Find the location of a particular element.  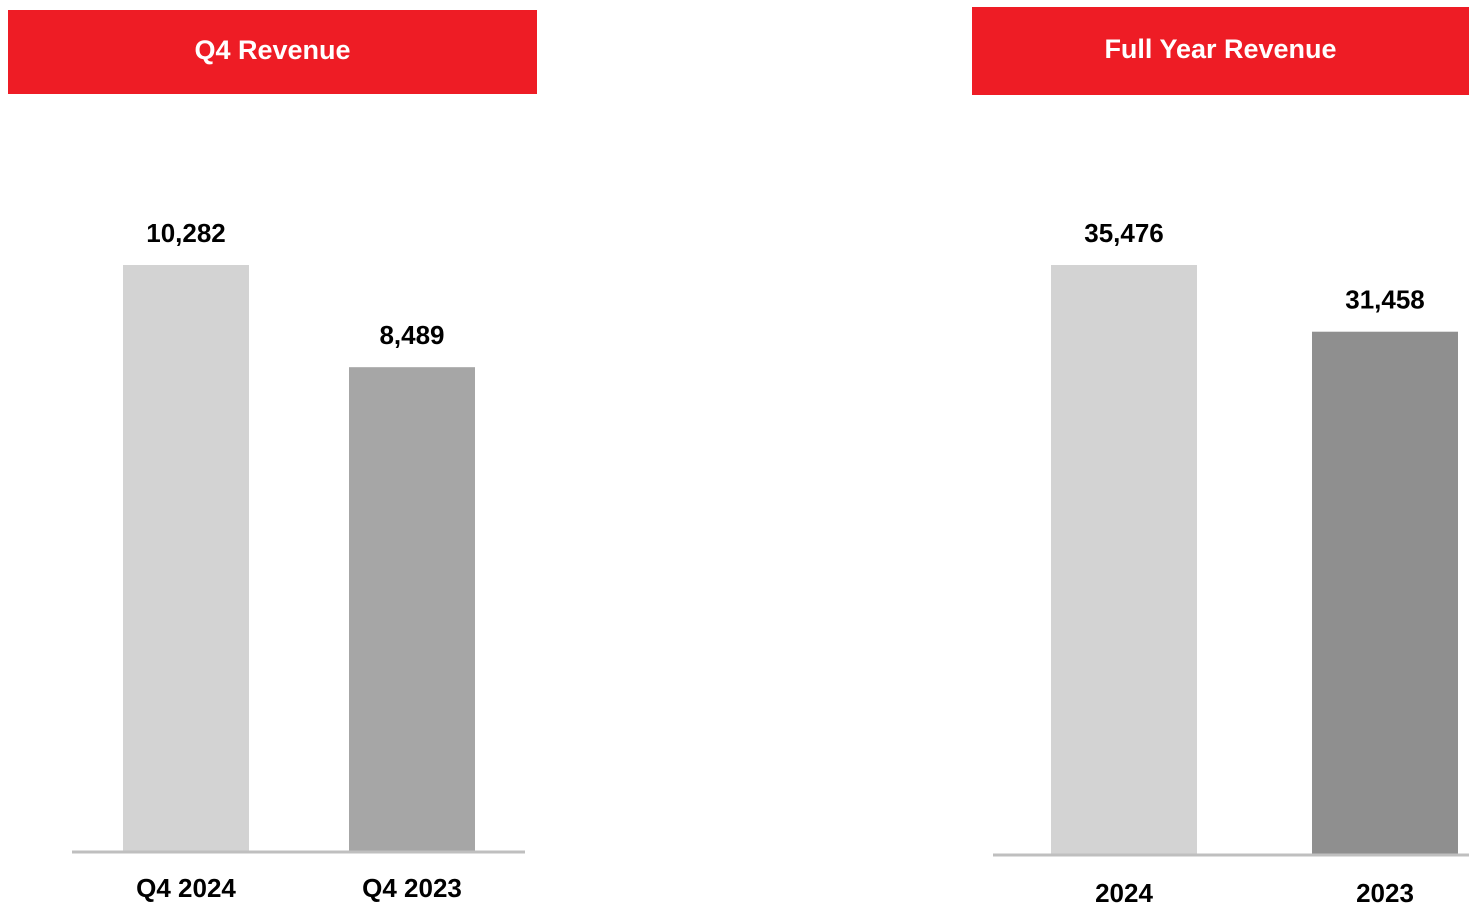

value-label: 35,476 is located at coordinates (1124, 233).